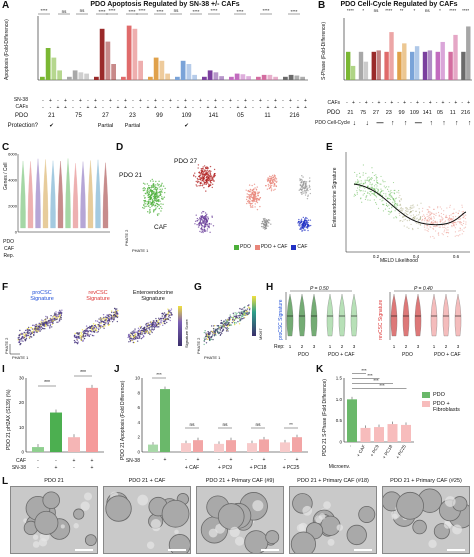 The height and width of the screenshot is (557, 474). What do you see at coordinates (339, 467) in the screenshot?
I see `panel-k-microenv-label: Microenv.` at bounding box center [339, 467].